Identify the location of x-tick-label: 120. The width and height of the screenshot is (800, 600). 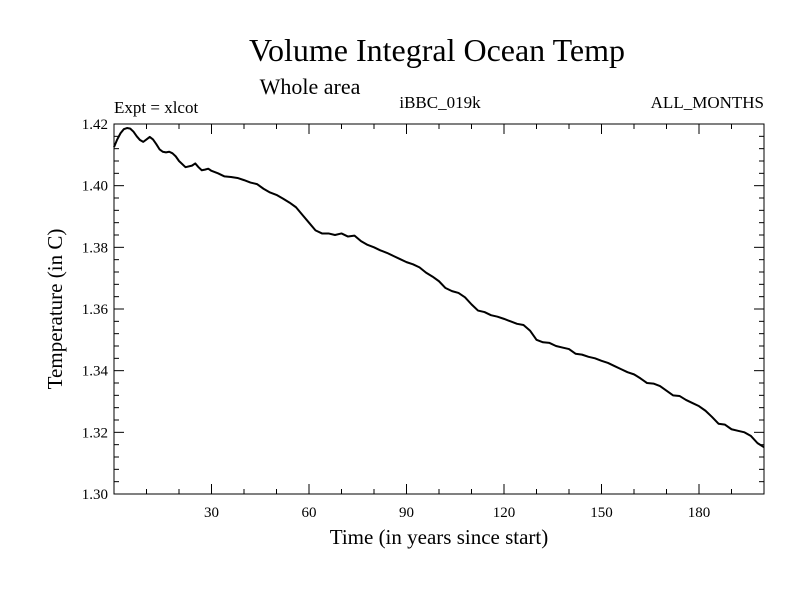
(504, 513).